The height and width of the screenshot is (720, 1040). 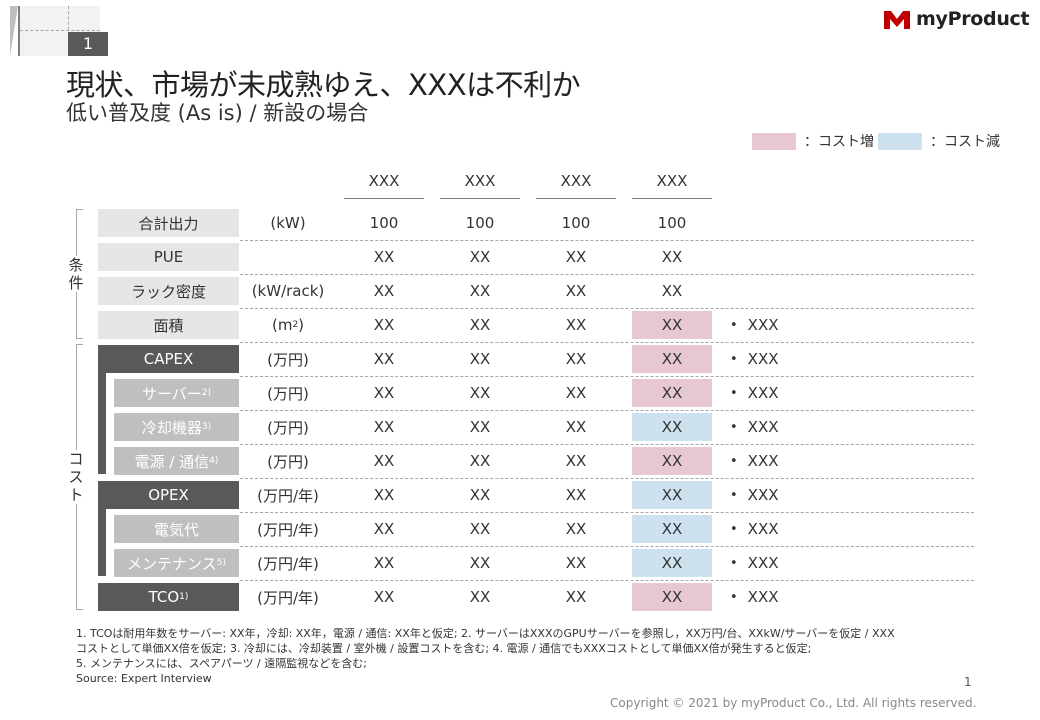 I want to click on row-label: 冷却機器 3), so click(x=176, y=427).